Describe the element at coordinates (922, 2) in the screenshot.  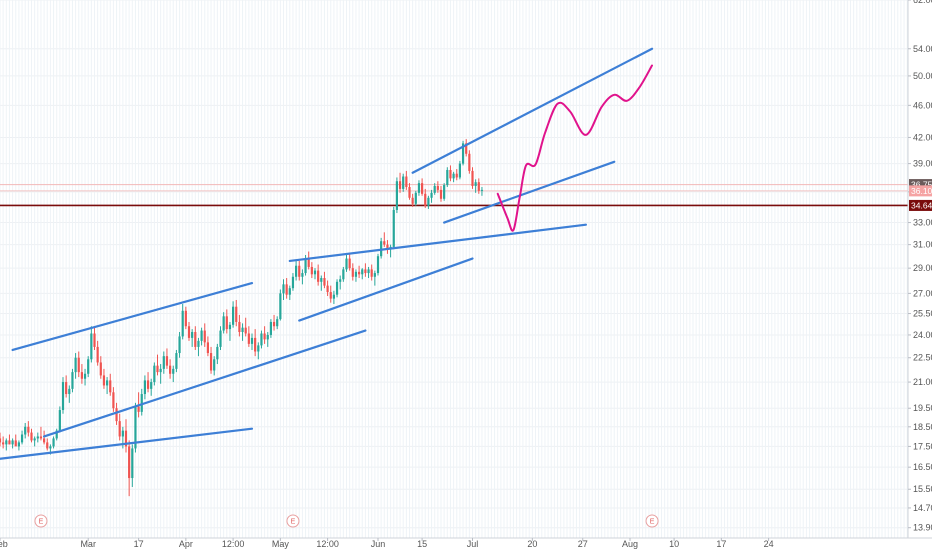
I see `y-tick-label: 62.00` at that location.